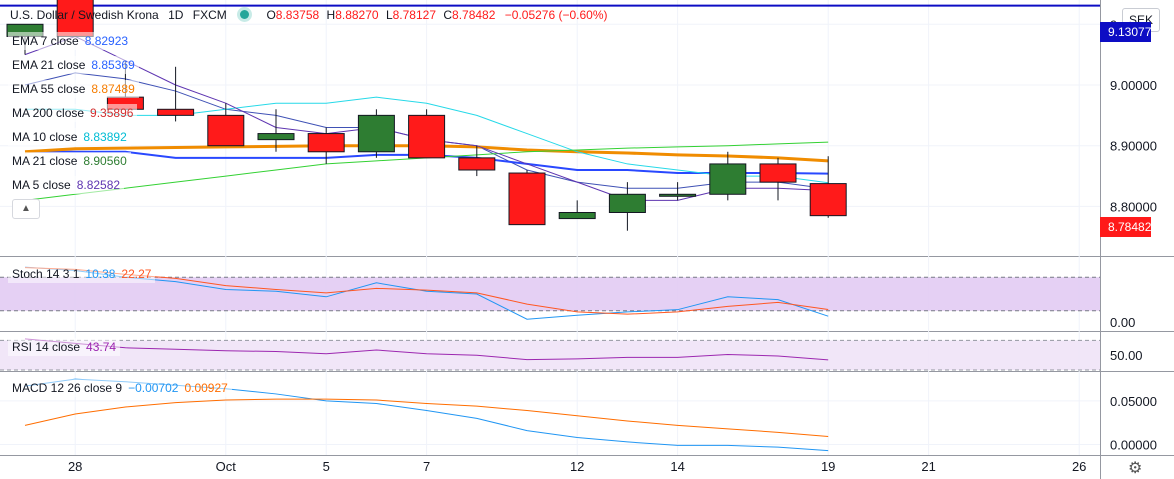 The image size is (1174, 479). Describe the element at coordinates (112, 113) in the screenshot. I see `indicator-value: 9.35896` at that location.